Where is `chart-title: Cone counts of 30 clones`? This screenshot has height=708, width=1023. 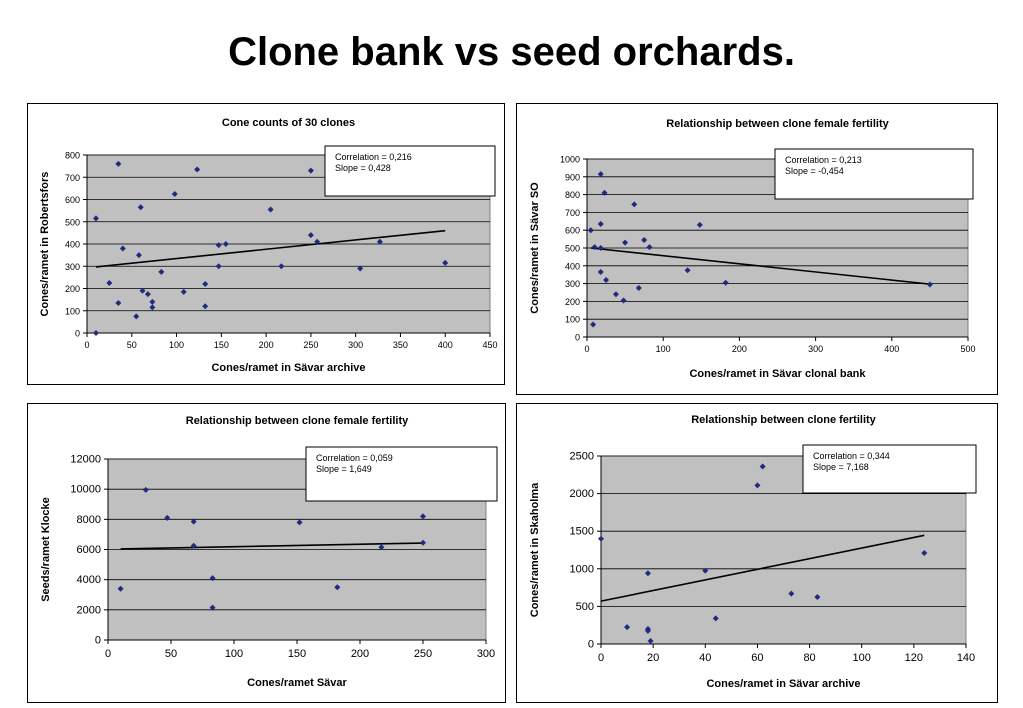 chart-title: Cone counts of 30 clones is located at coordinates (288, 123).